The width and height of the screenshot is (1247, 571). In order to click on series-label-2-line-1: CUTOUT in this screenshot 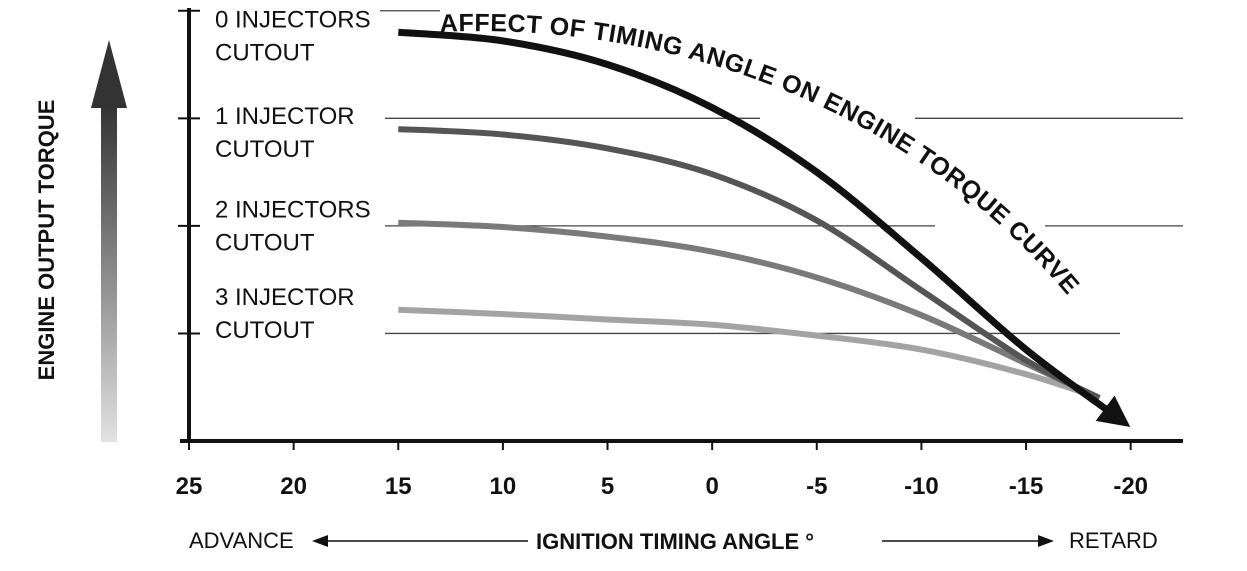, I will do `click(265, 243)`.